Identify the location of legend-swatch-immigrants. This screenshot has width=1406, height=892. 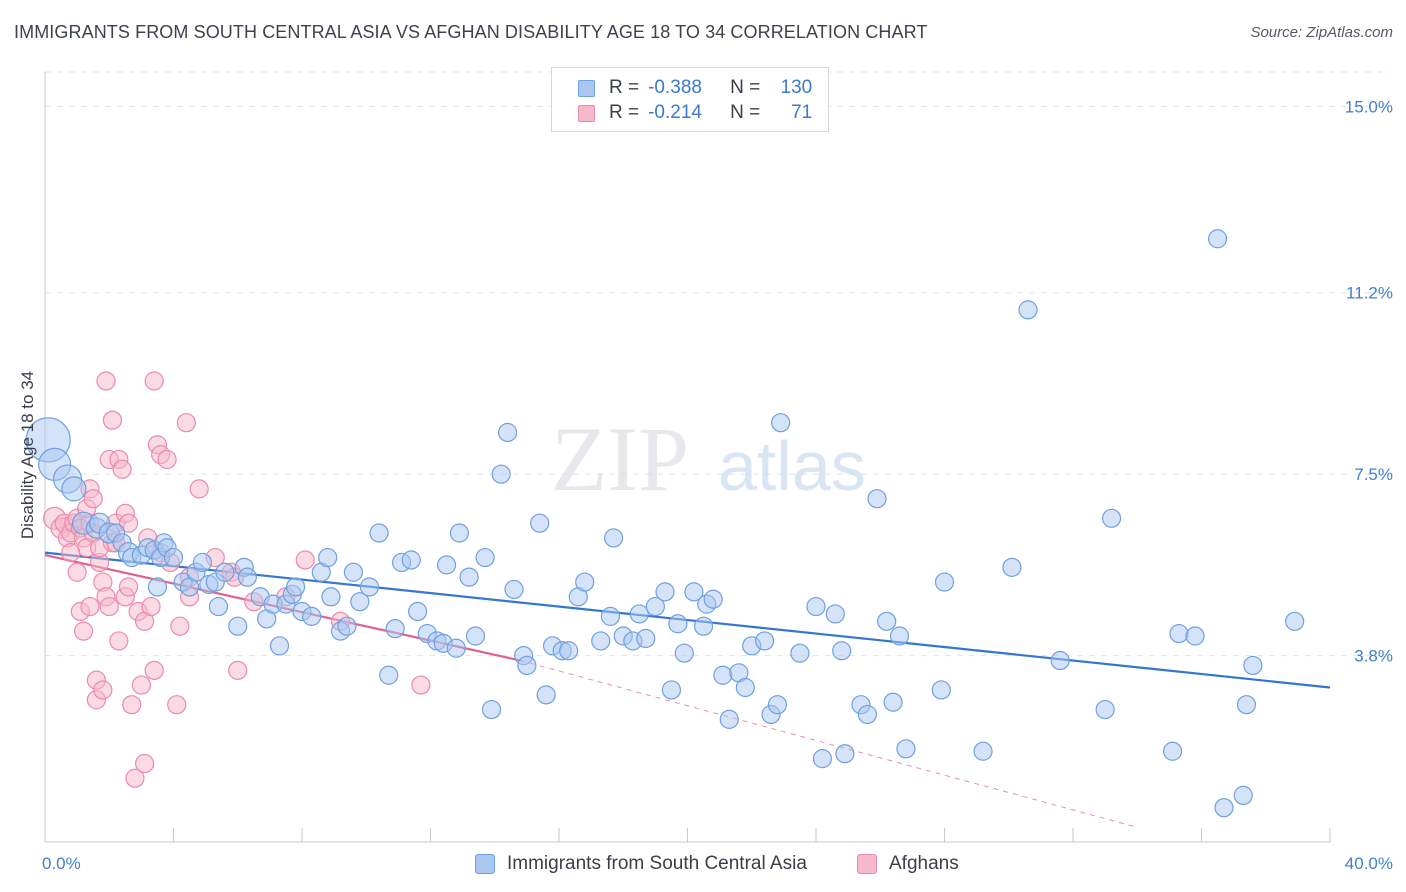
(485, 864).